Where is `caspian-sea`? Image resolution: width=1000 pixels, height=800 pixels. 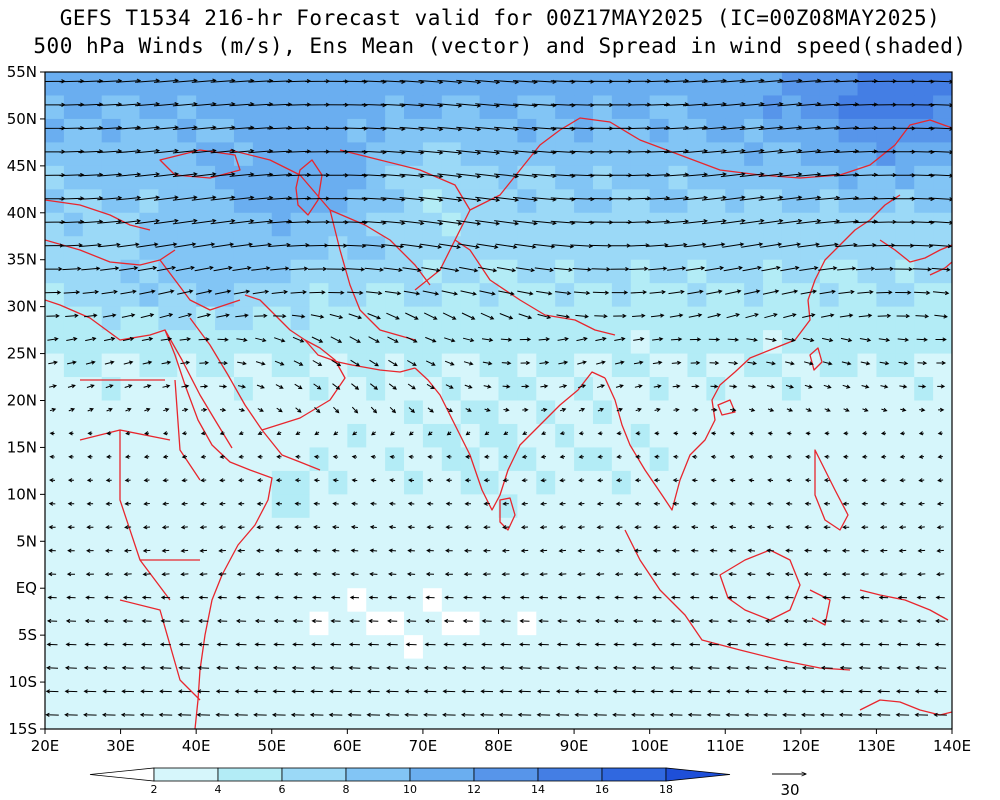 caspian-sea is located at coordinates (309, 187).